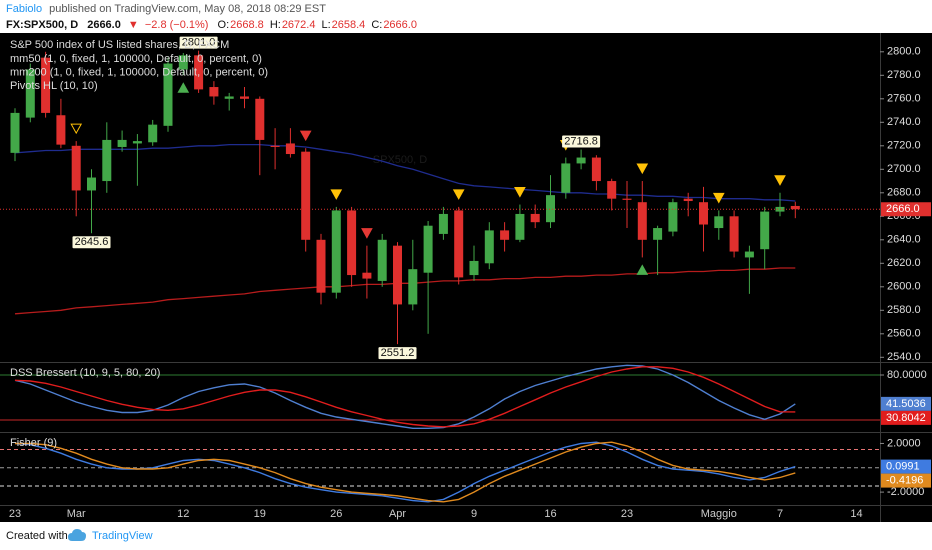 This screenshot has width=932, height=550. What do you see at coordinates (349, 25) in the screenshot?
I see `ohlc-value: 2658.4` at bounding box center [349, 25].